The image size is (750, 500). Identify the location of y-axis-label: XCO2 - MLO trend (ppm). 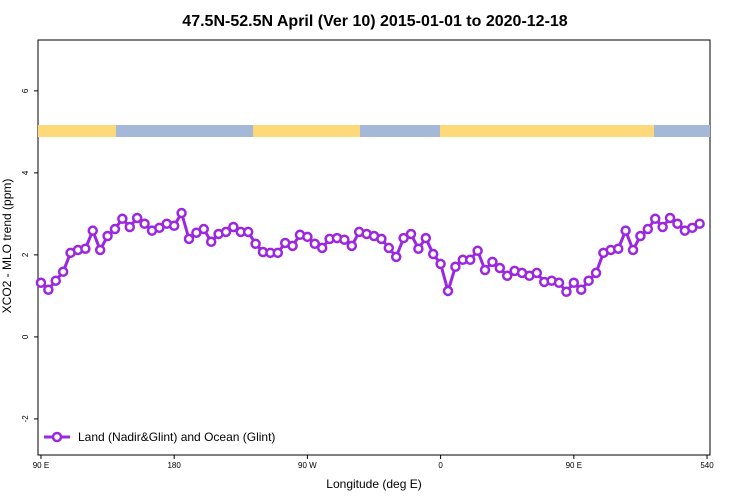
(7, 246).